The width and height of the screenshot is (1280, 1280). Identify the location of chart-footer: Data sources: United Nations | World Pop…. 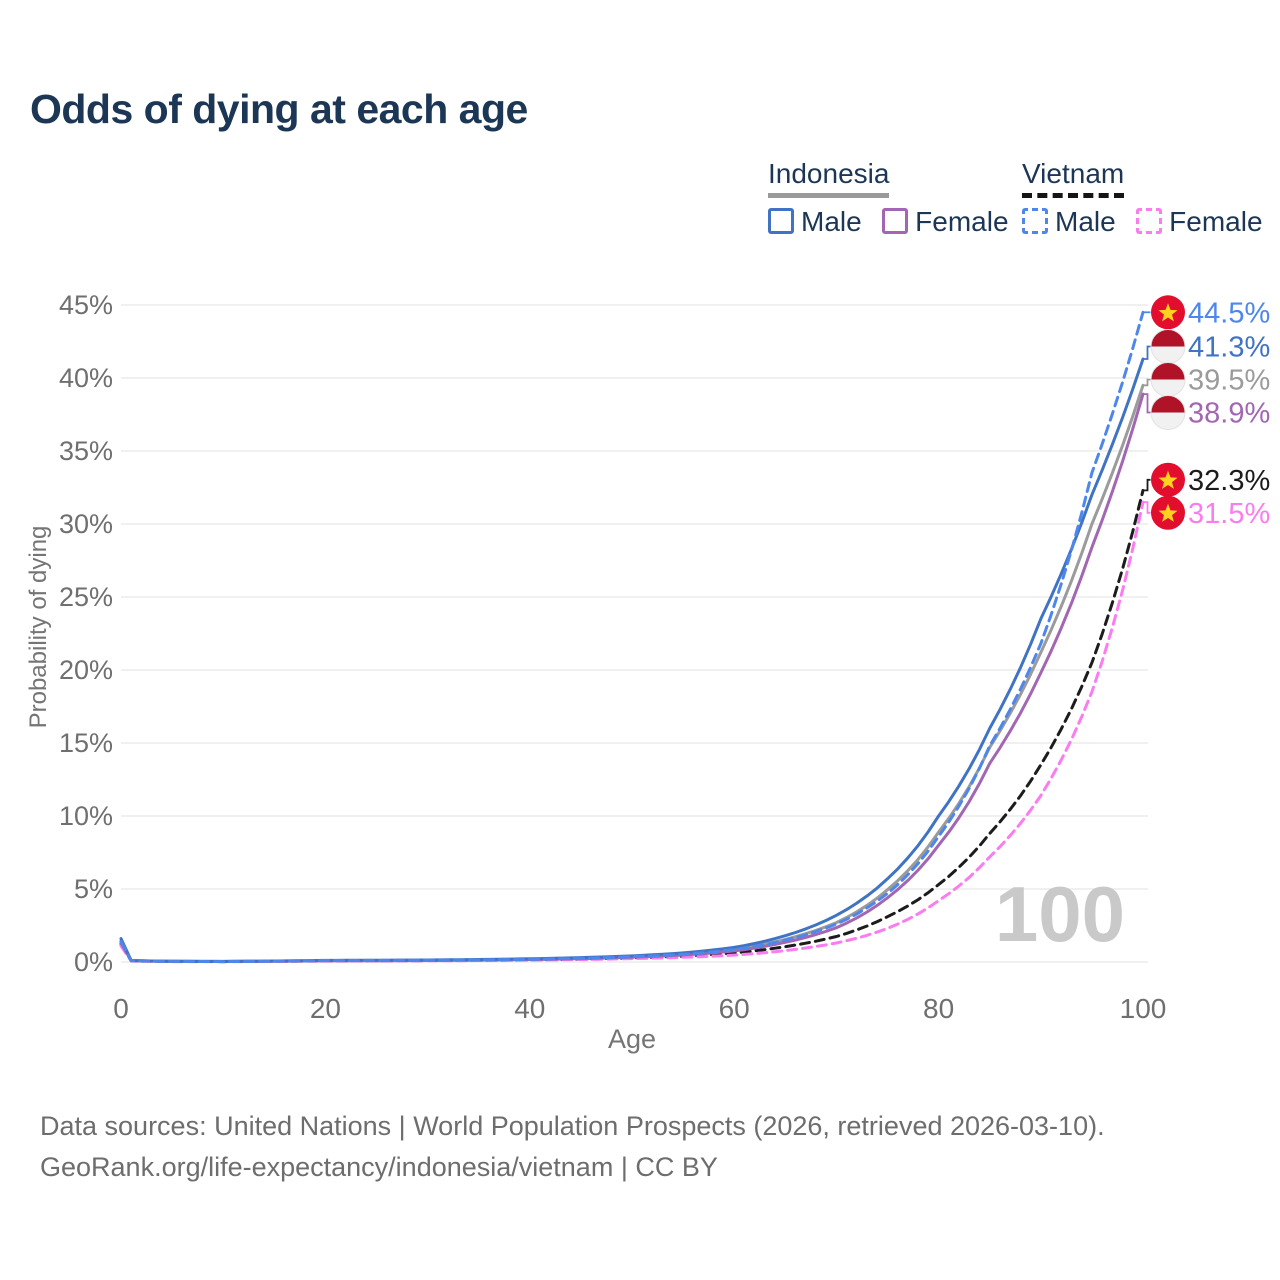
(572, 1147).